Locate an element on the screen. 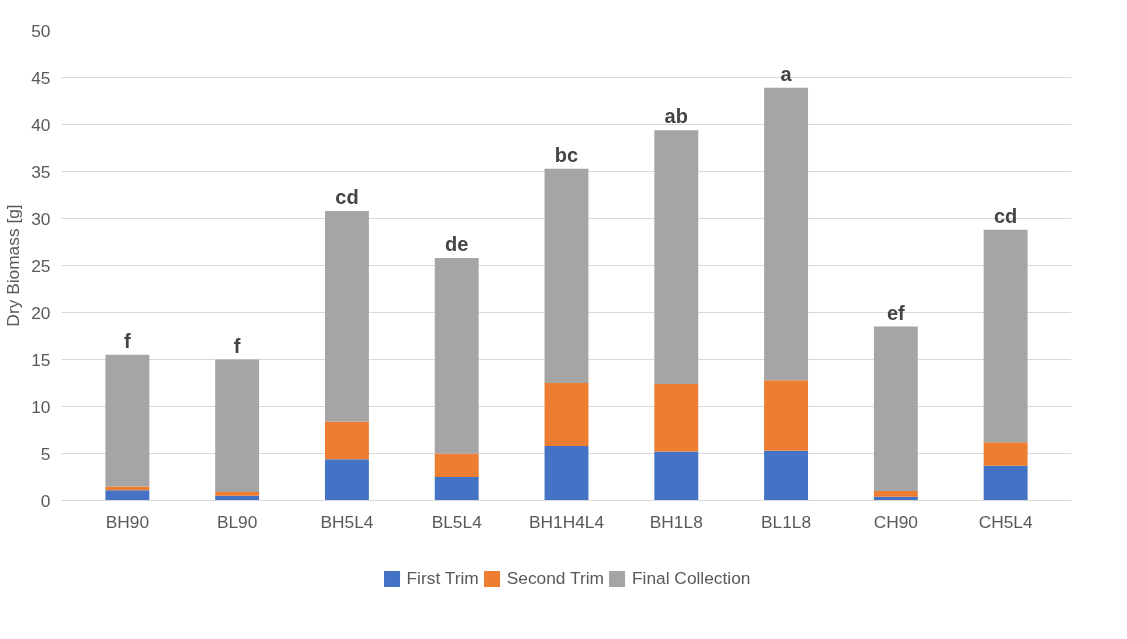  y-tick-label: 30 is located at coordinates (41, 218).